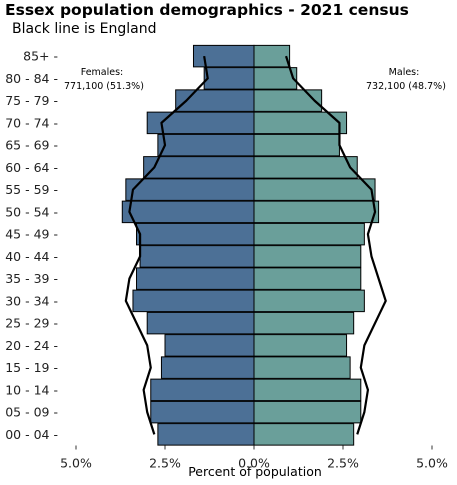  What do you see at coordinates (104, 86) in the screenshot?
I see `females-value: 771,100 (51.3%)` at bounding box center [104, 86].